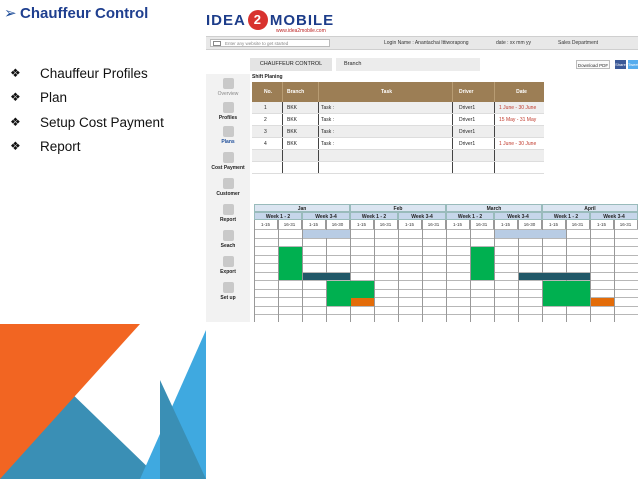 The image size is (638, 479). Describe the element at coordinates (228, 94) in the screenshot. I see `sidebar-item-label: Overview` at that location.